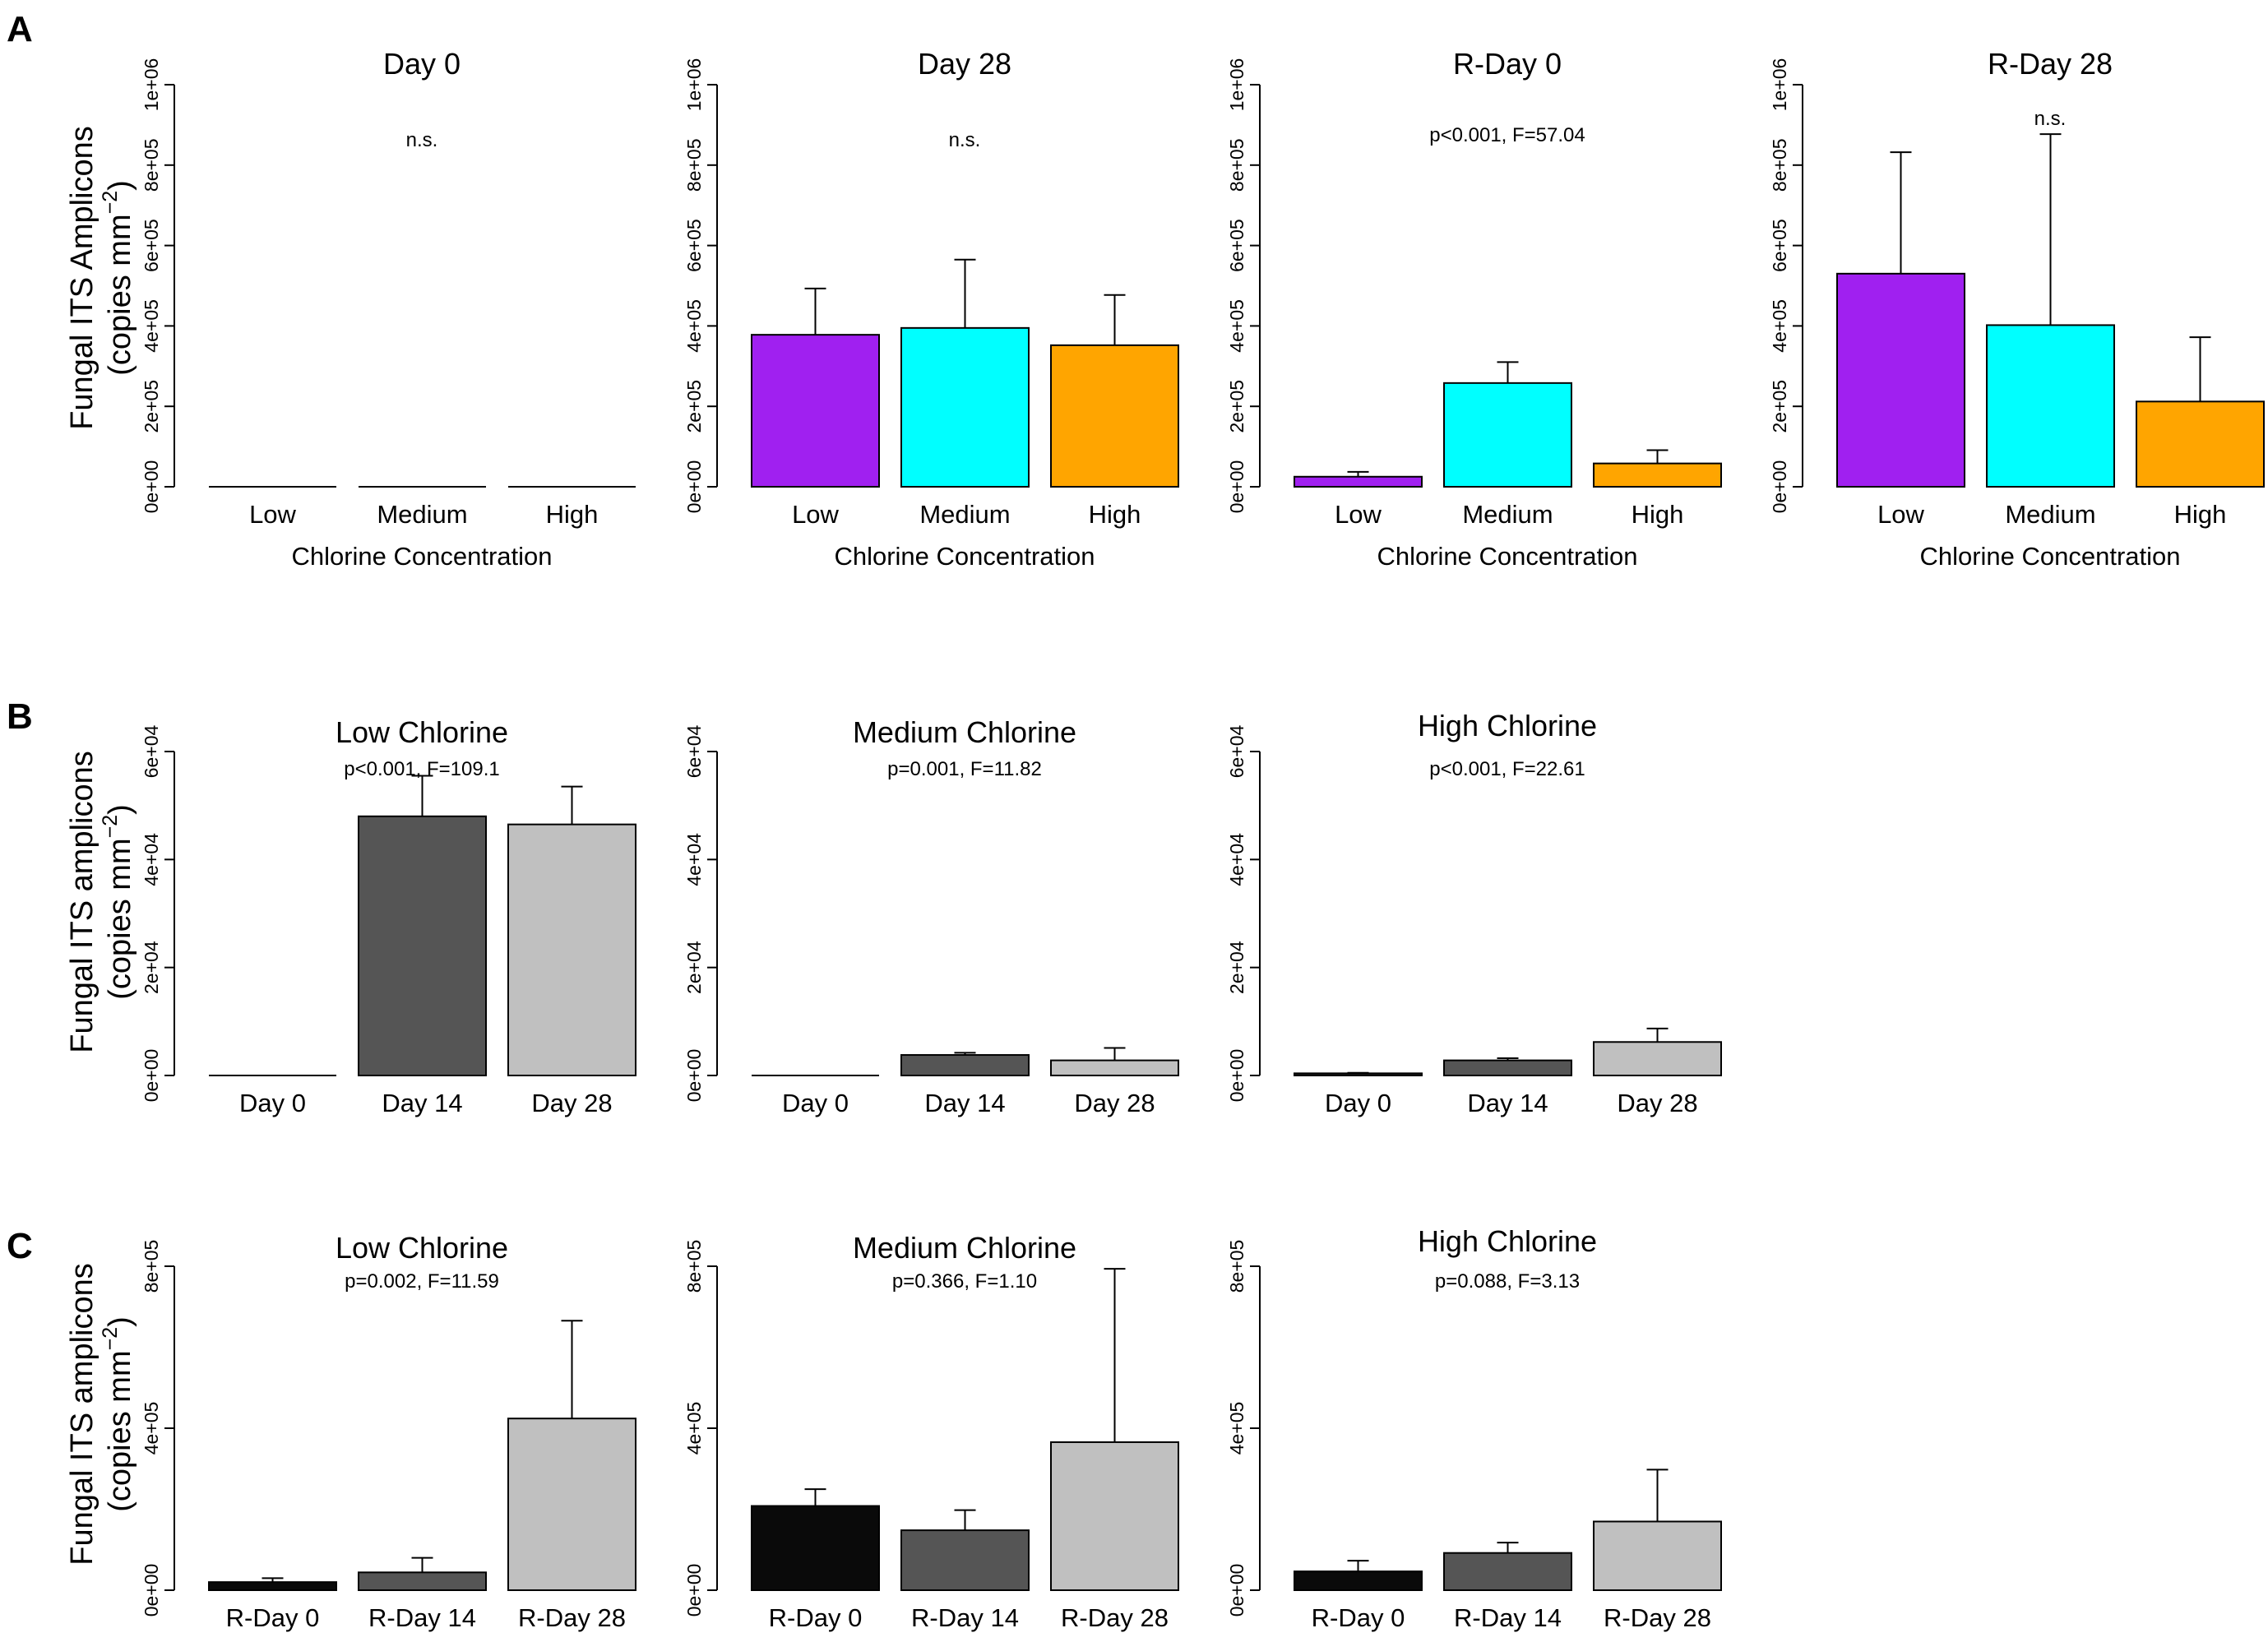  Describe the element at coordinates (82, 278) in the screenshot. I see `y-axis-title-line1: Fungal ITS Amplicons` at that location.